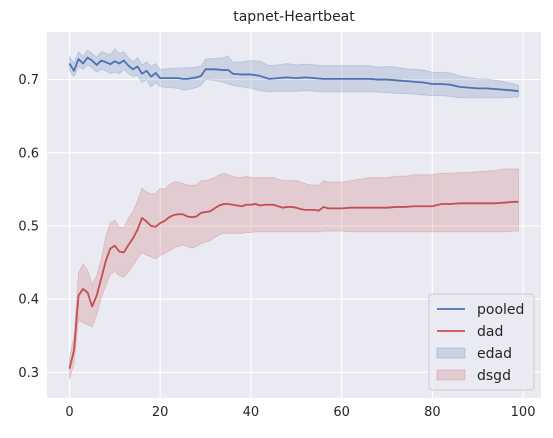  Describe the element at coordinates (28, 80) in the screenshot. I see `y-tick-label: 0.7` at that location.